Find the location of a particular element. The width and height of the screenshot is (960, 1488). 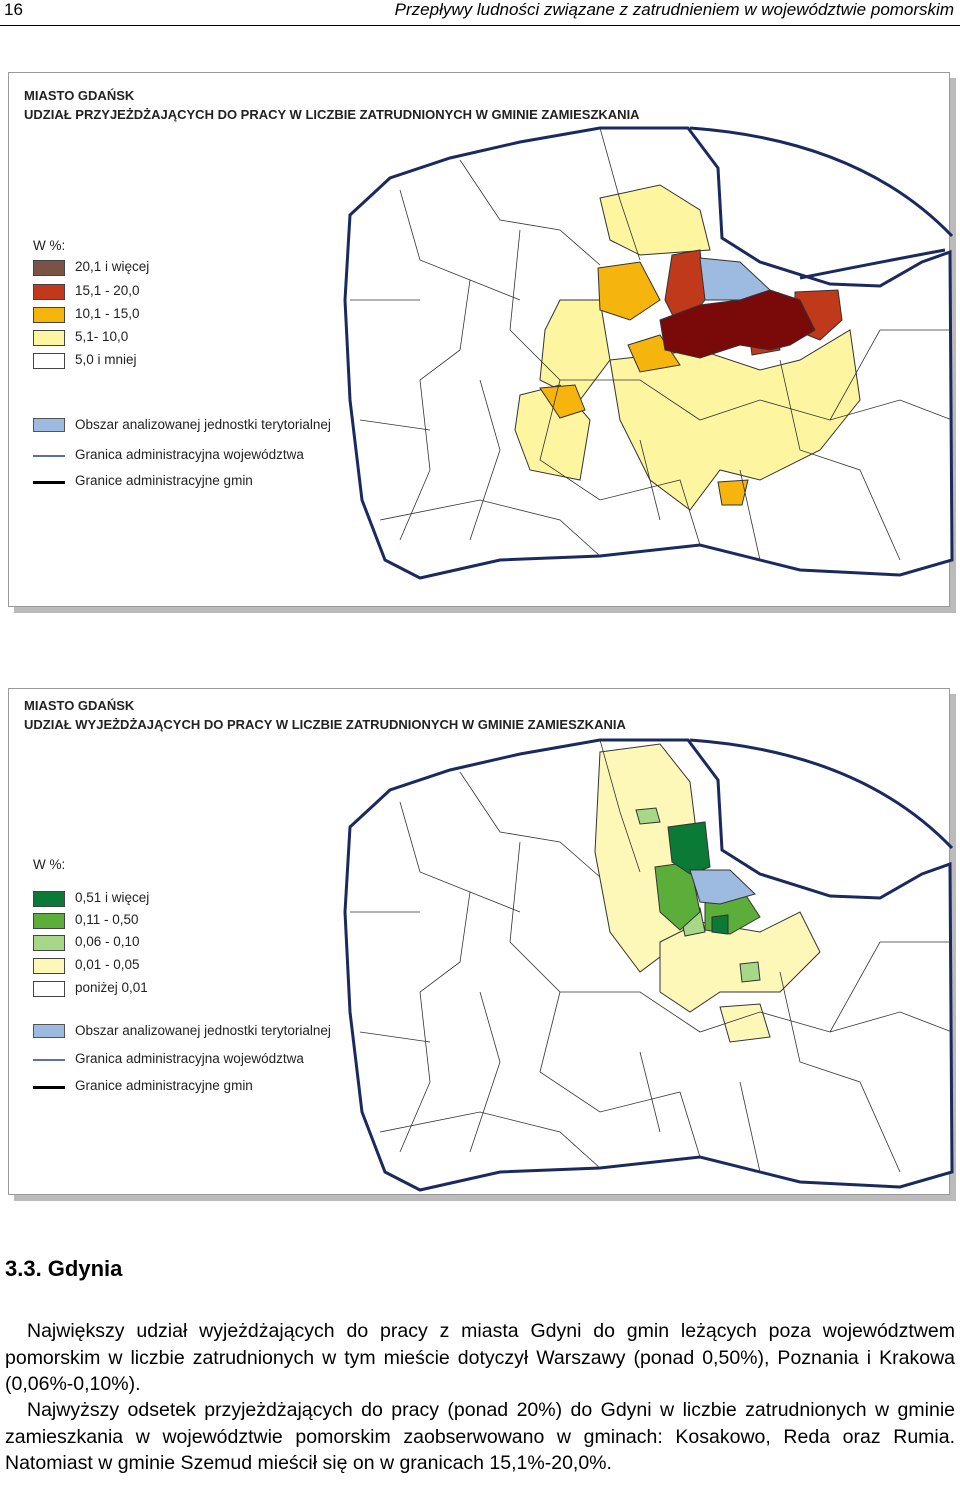

legend-label: 0,51 i więcej is located at coordinates (112, 897).